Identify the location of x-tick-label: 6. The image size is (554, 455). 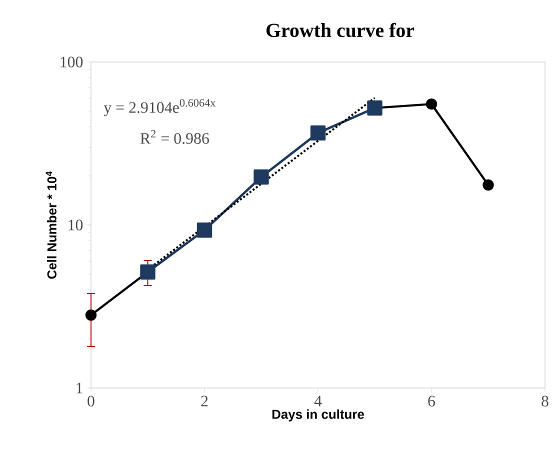
(432, 401).